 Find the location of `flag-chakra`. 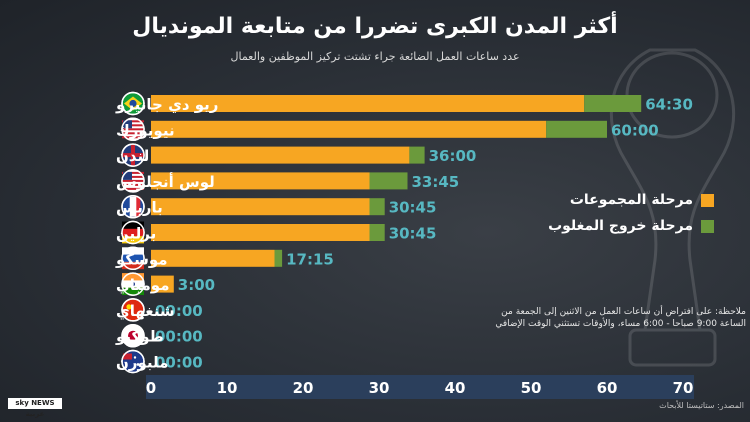

flag-chakra is located at coordinates (133, 284).